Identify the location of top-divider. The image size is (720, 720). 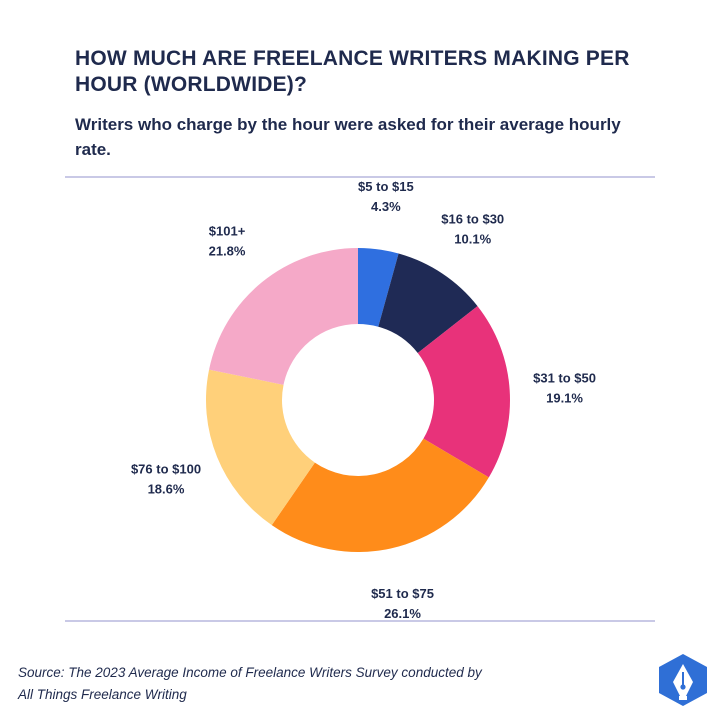
(360, 177).